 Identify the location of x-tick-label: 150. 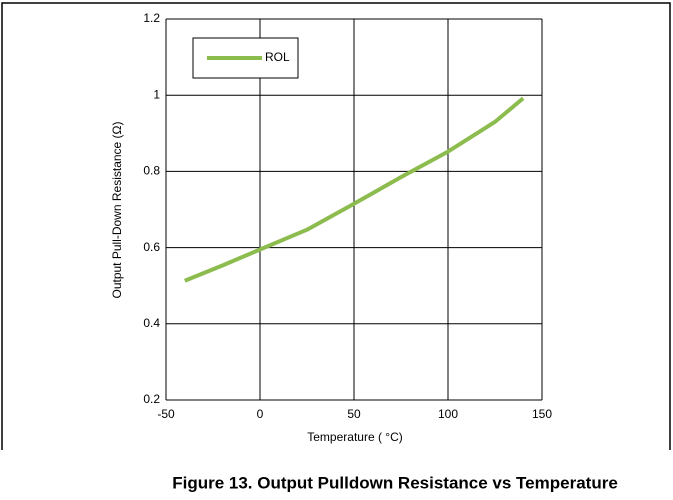
(542, 414).